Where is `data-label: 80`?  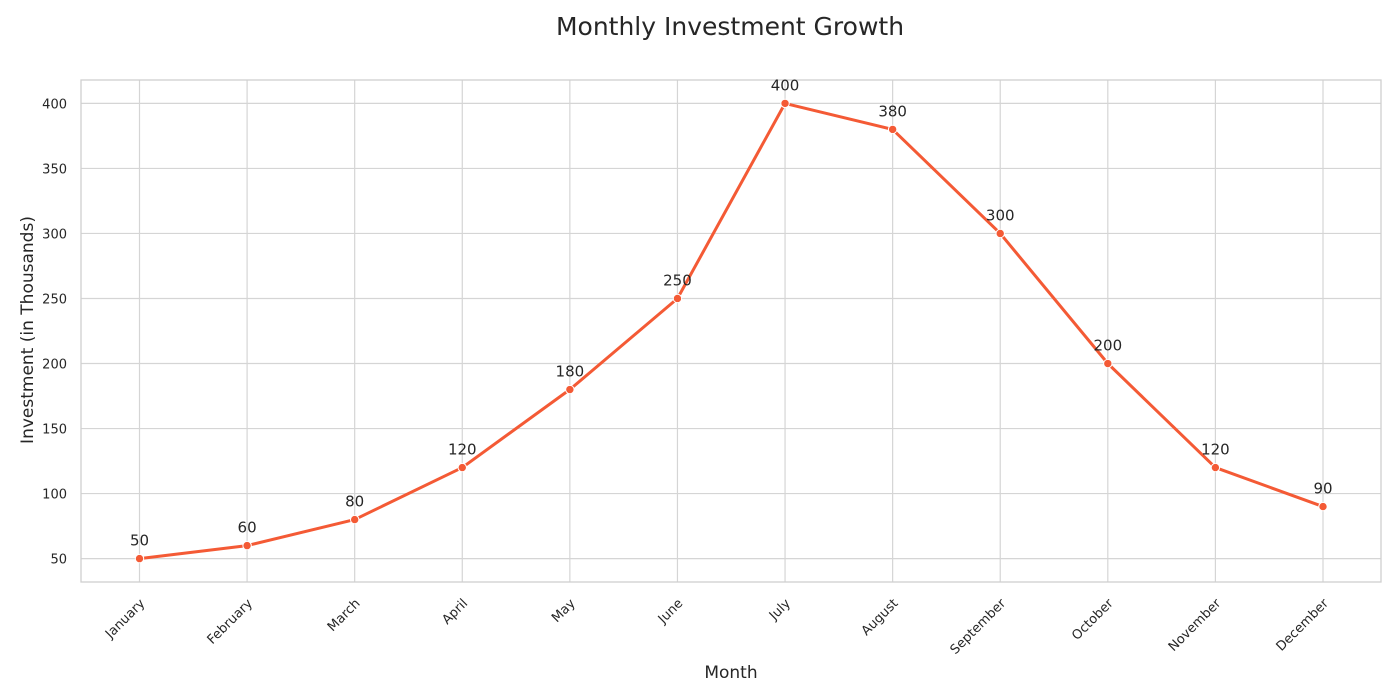
data-label: 80 is located at coordinates (354, 502).